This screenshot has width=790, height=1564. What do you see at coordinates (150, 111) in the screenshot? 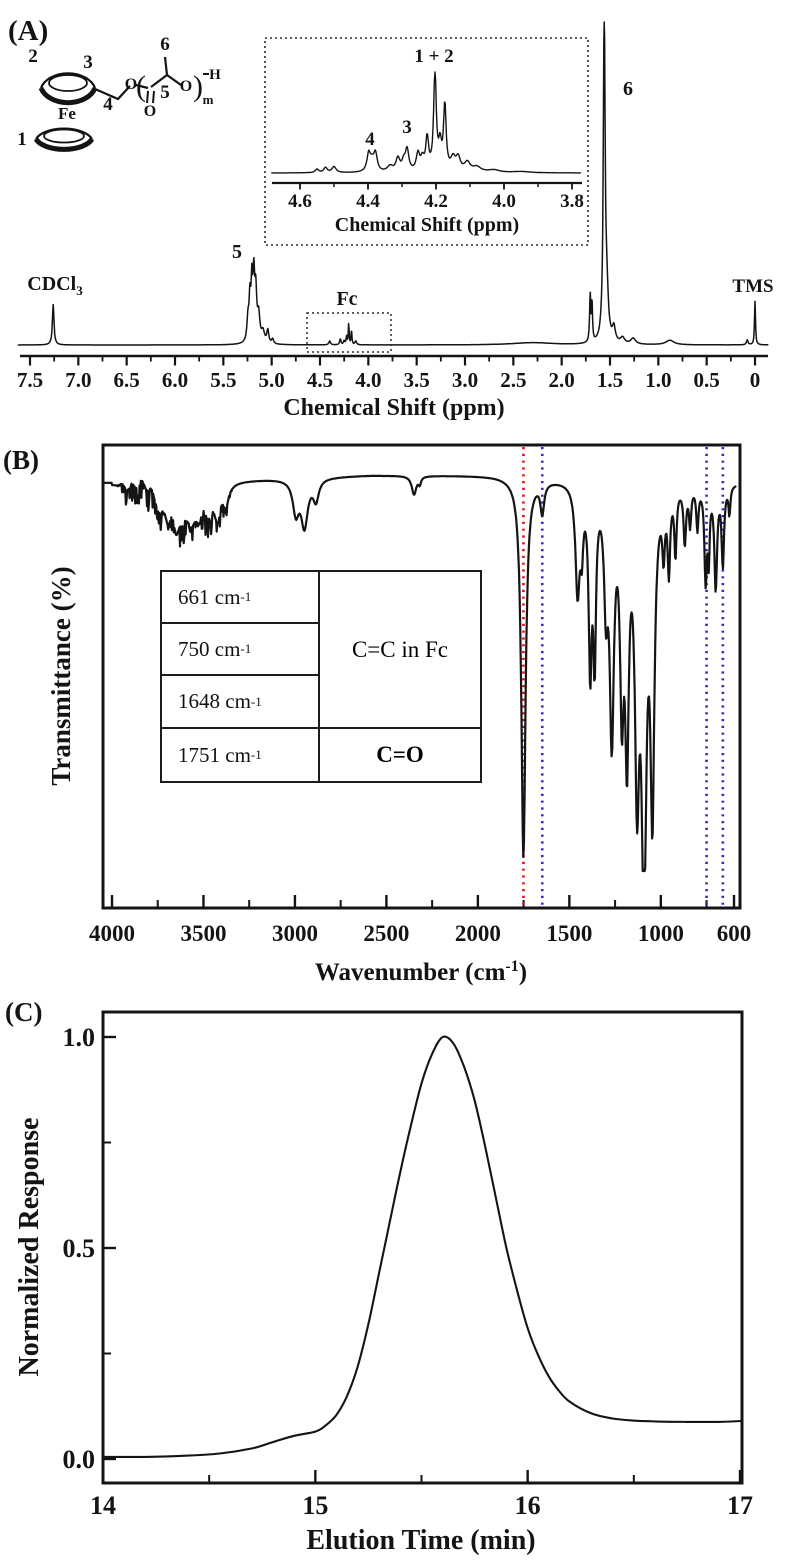
I see `structure-atom-o-carbonyl: O` at bounding box center [150, 111].